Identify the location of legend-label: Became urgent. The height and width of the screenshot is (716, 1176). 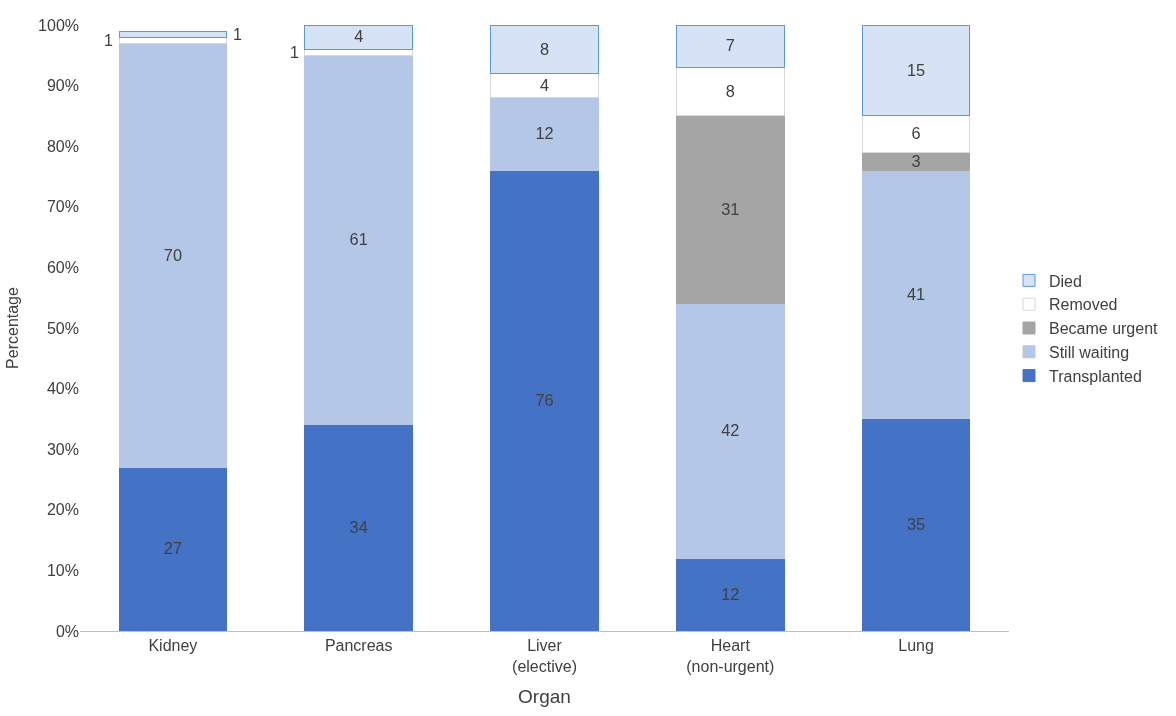
(1104, 329).